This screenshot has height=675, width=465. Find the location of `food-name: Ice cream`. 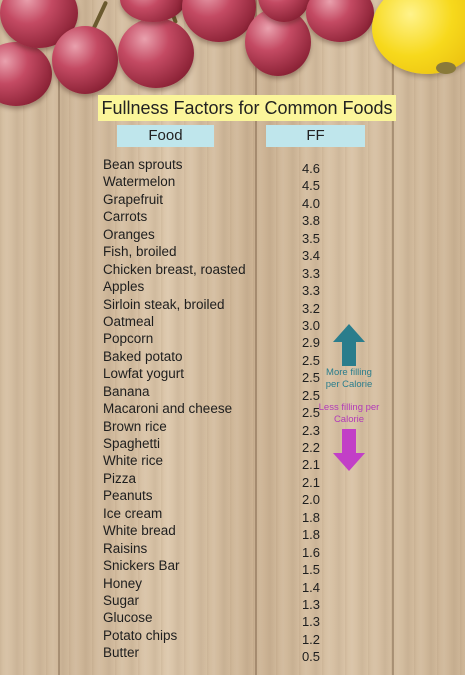

food-name: Ice cream is located at coordinates (133, 513).